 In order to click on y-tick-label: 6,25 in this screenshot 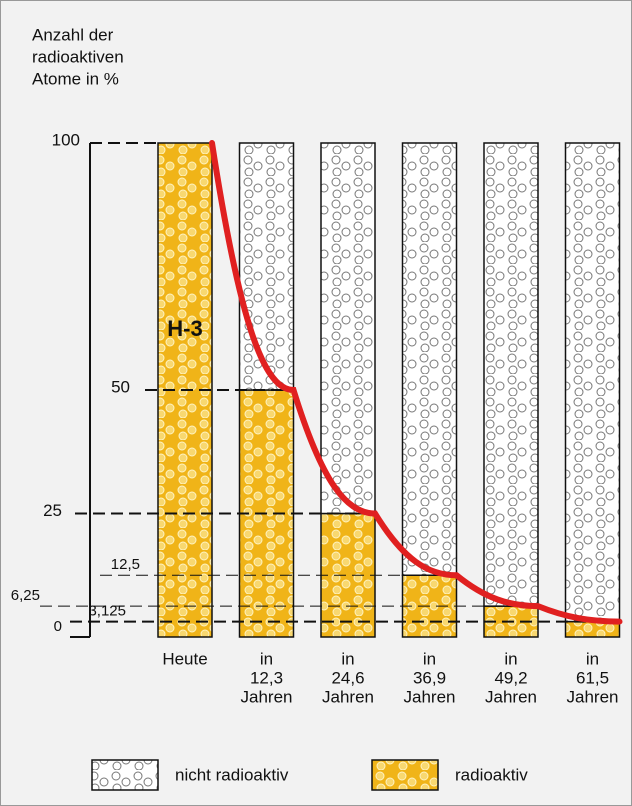, I will do `click(25, 595)`.